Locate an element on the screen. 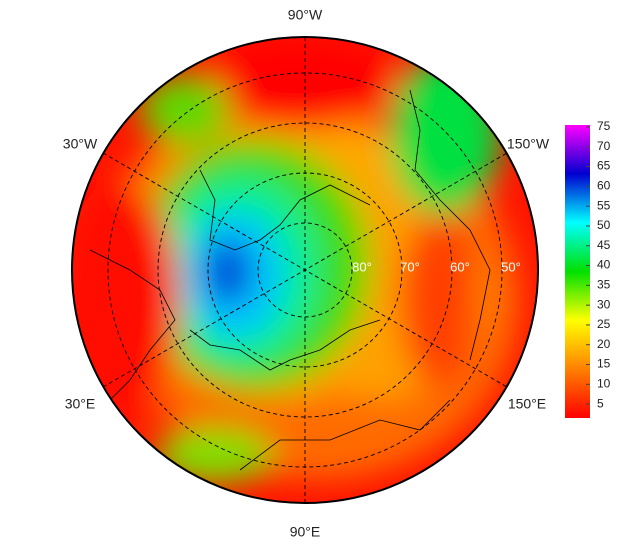 This screenshot has width=625, height=552. colorbar-tick-label: 5 is located at coordinates (600, 403).